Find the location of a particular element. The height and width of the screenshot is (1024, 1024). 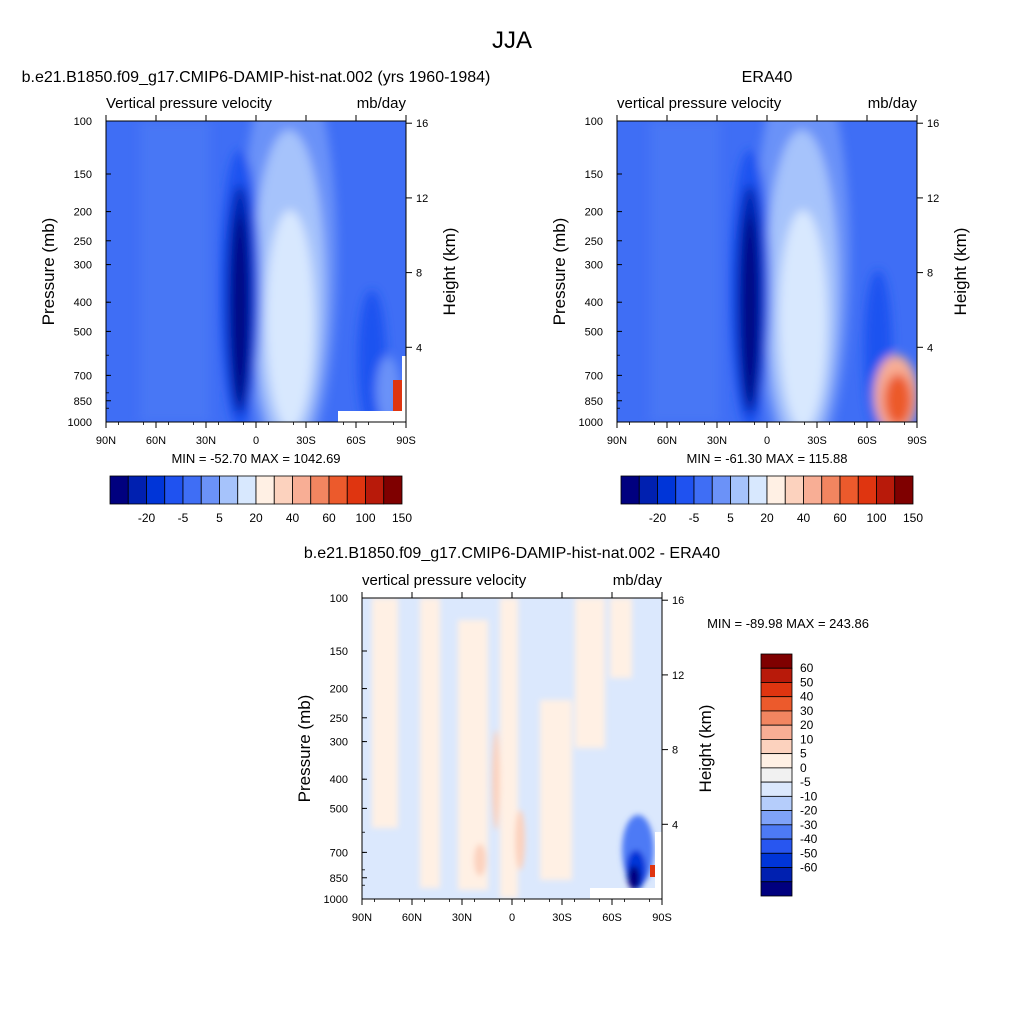

y-tick-label: 700 is located at coordinates (339, 853).